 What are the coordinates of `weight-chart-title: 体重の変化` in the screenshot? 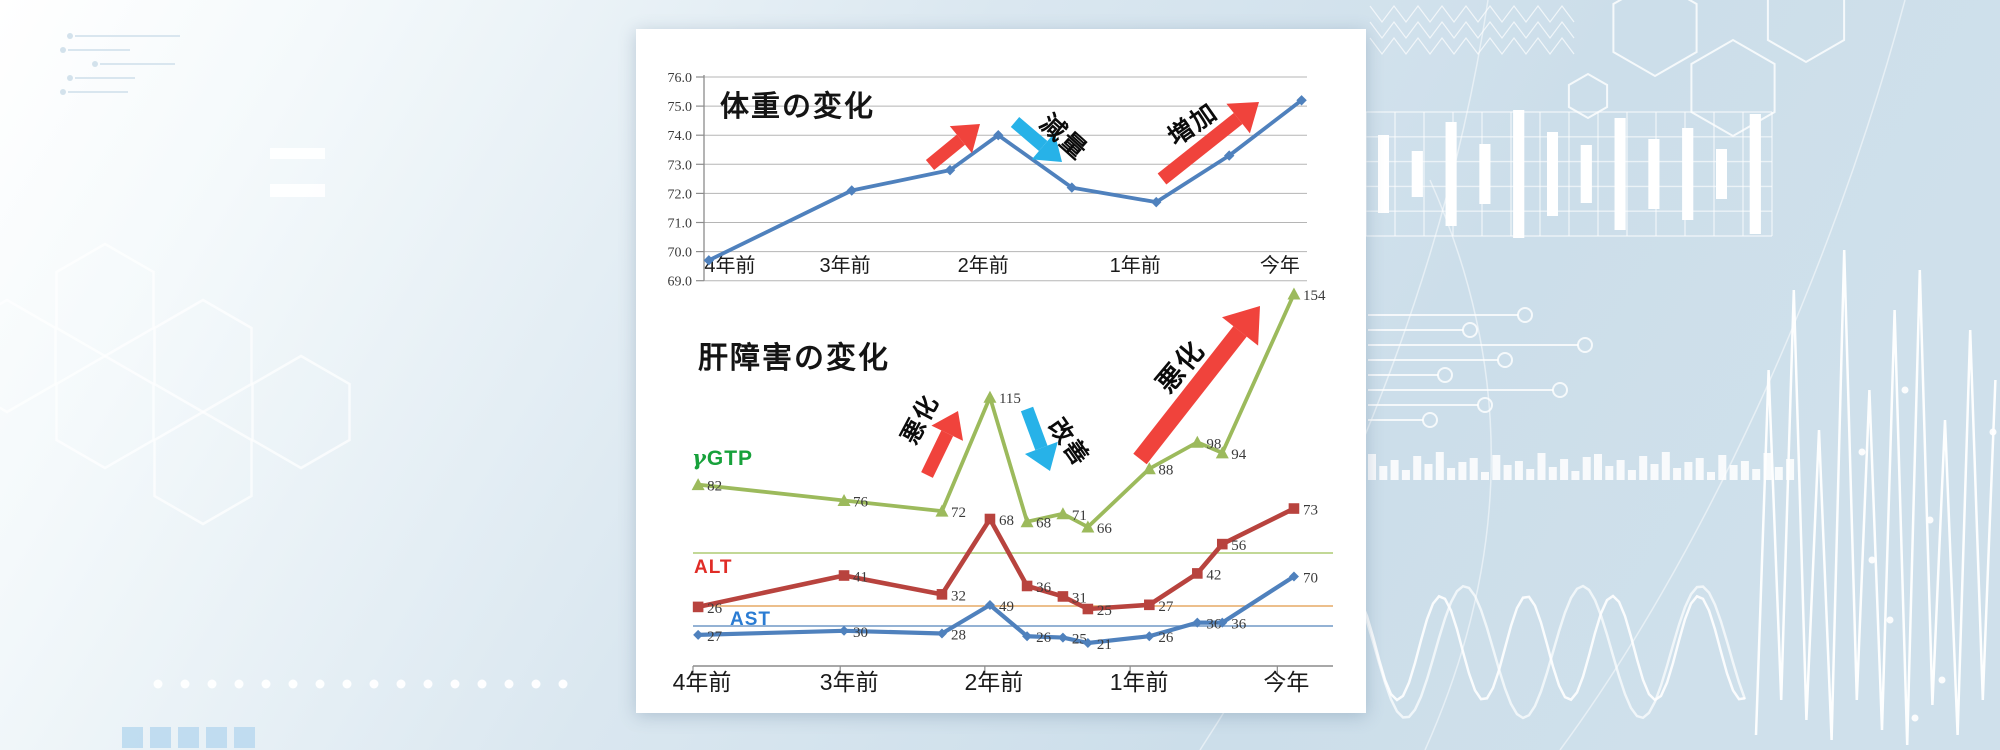 It's located at (798, 107).